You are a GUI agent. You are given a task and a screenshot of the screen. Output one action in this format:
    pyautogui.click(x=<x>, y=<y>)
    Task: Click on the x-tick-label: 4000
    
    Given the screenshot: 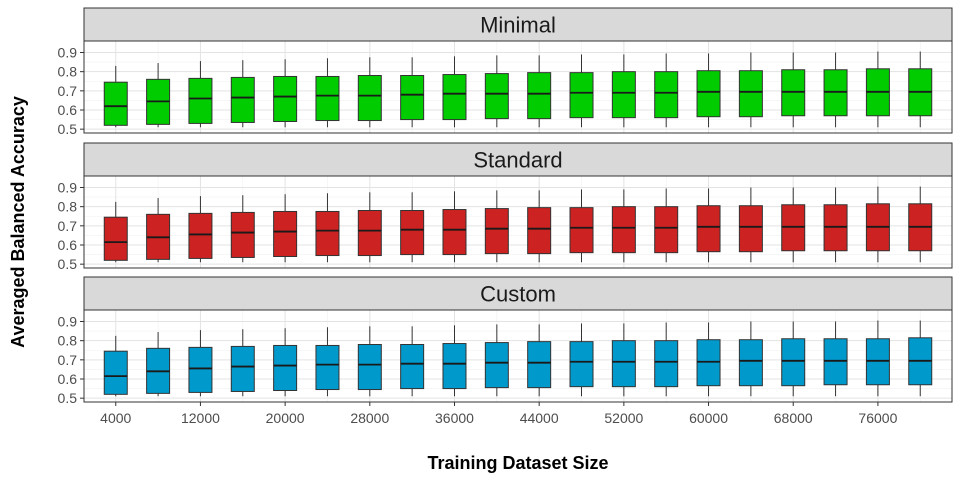 What is the action you would take?
    pyautogui.click(x=115, y=418)
    